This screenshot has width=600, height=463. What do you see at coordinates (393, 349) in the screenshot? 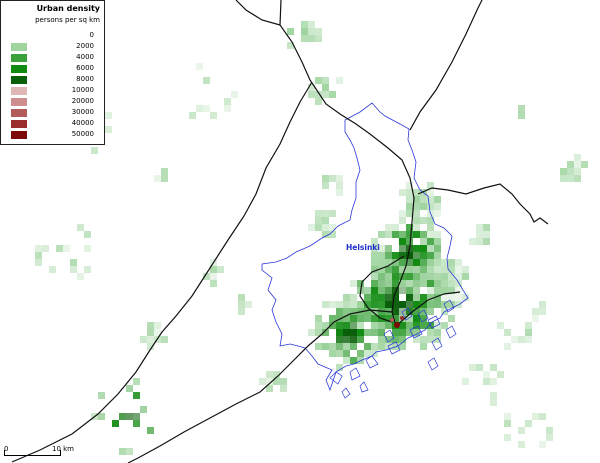
I see `coastline-islands` at bounding box center [393, 349].